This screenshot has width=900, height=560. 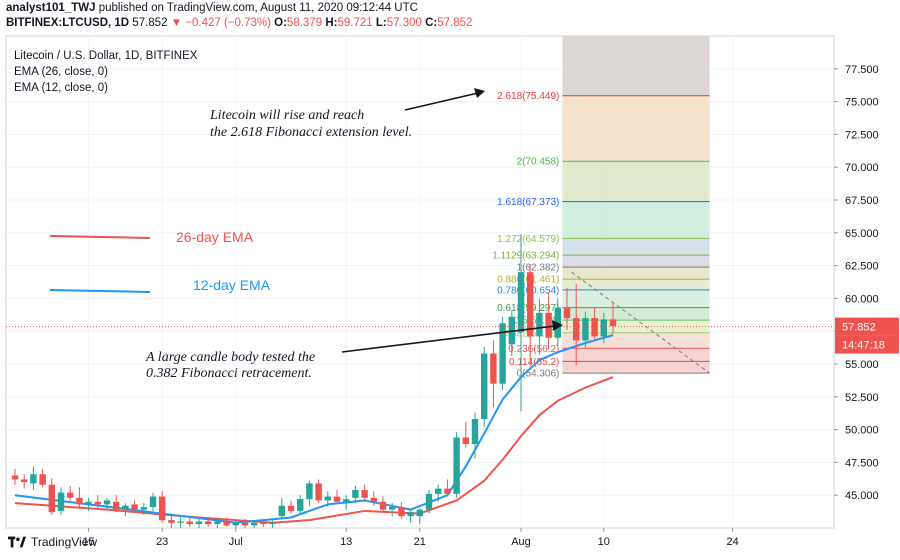 I want to click on fib-level-label: 0.236(56.2), so click(x=533, y=349).